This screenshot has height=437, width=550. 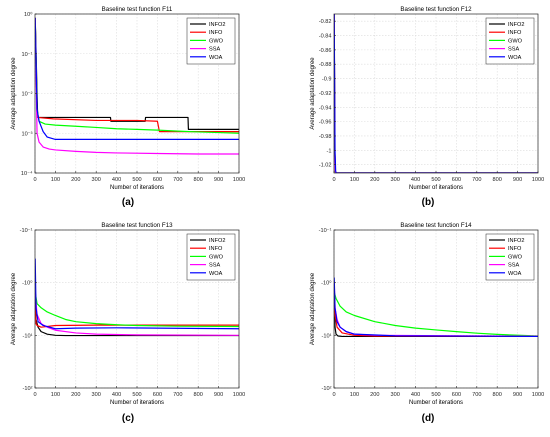 I want to click on y-tick-label: -0.9, so click(x=327, y=80).